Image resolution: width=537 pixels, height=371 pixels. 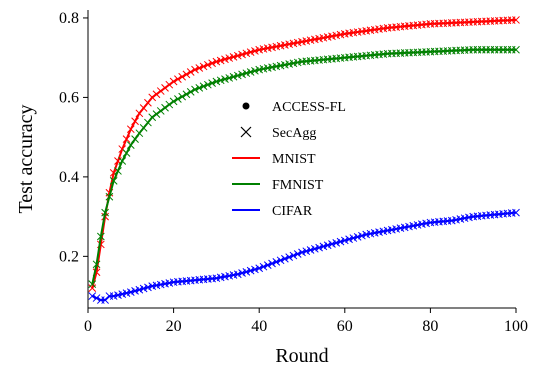 I want to click on y-tick-label: 0.4, so click(x=69, y=177).